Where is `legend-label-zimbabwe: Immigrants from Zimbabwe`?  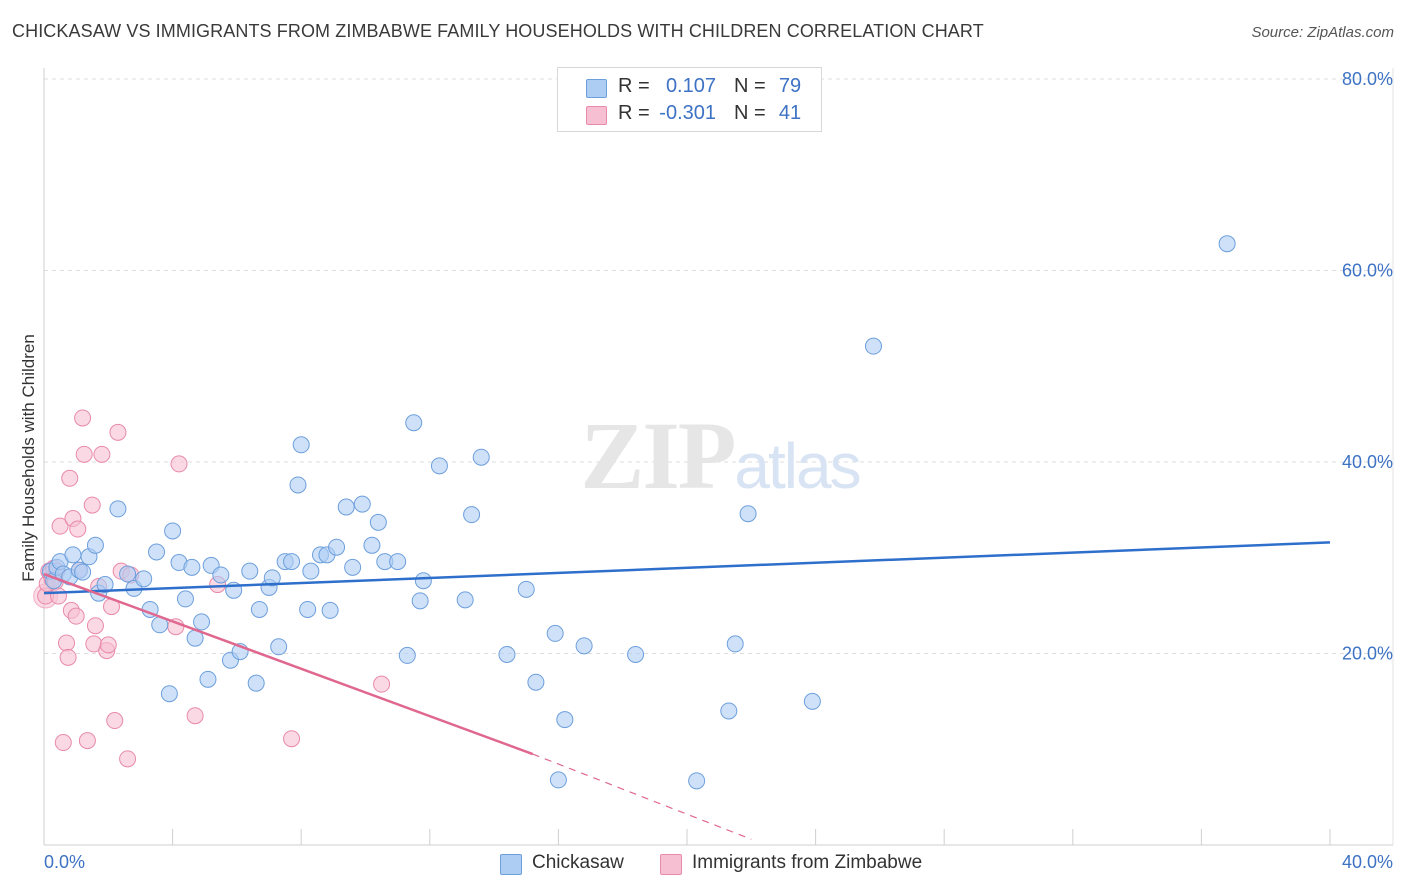 legend-label-zimbabwe: Immigrants from Zimbabwe is located at coordinates (807, 862).